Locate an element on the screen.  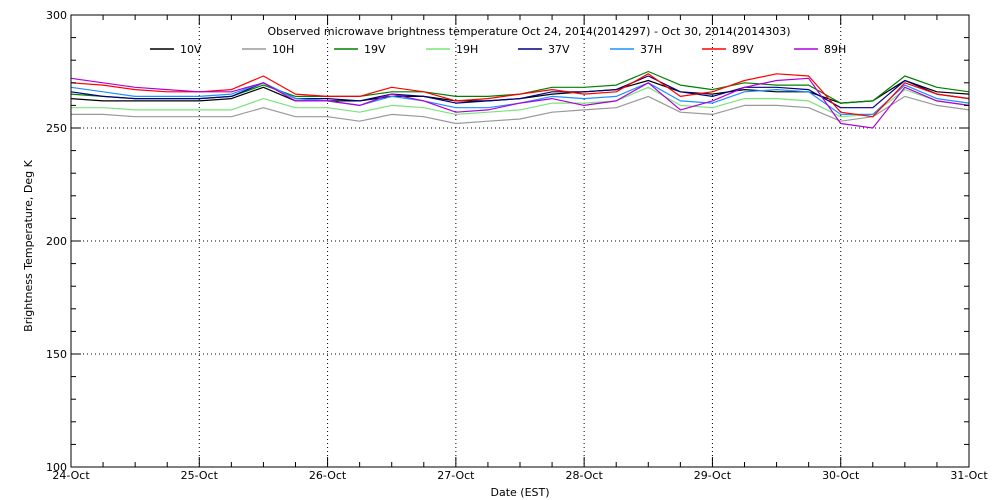
series-line-37v is located at coordinates (520, 92).